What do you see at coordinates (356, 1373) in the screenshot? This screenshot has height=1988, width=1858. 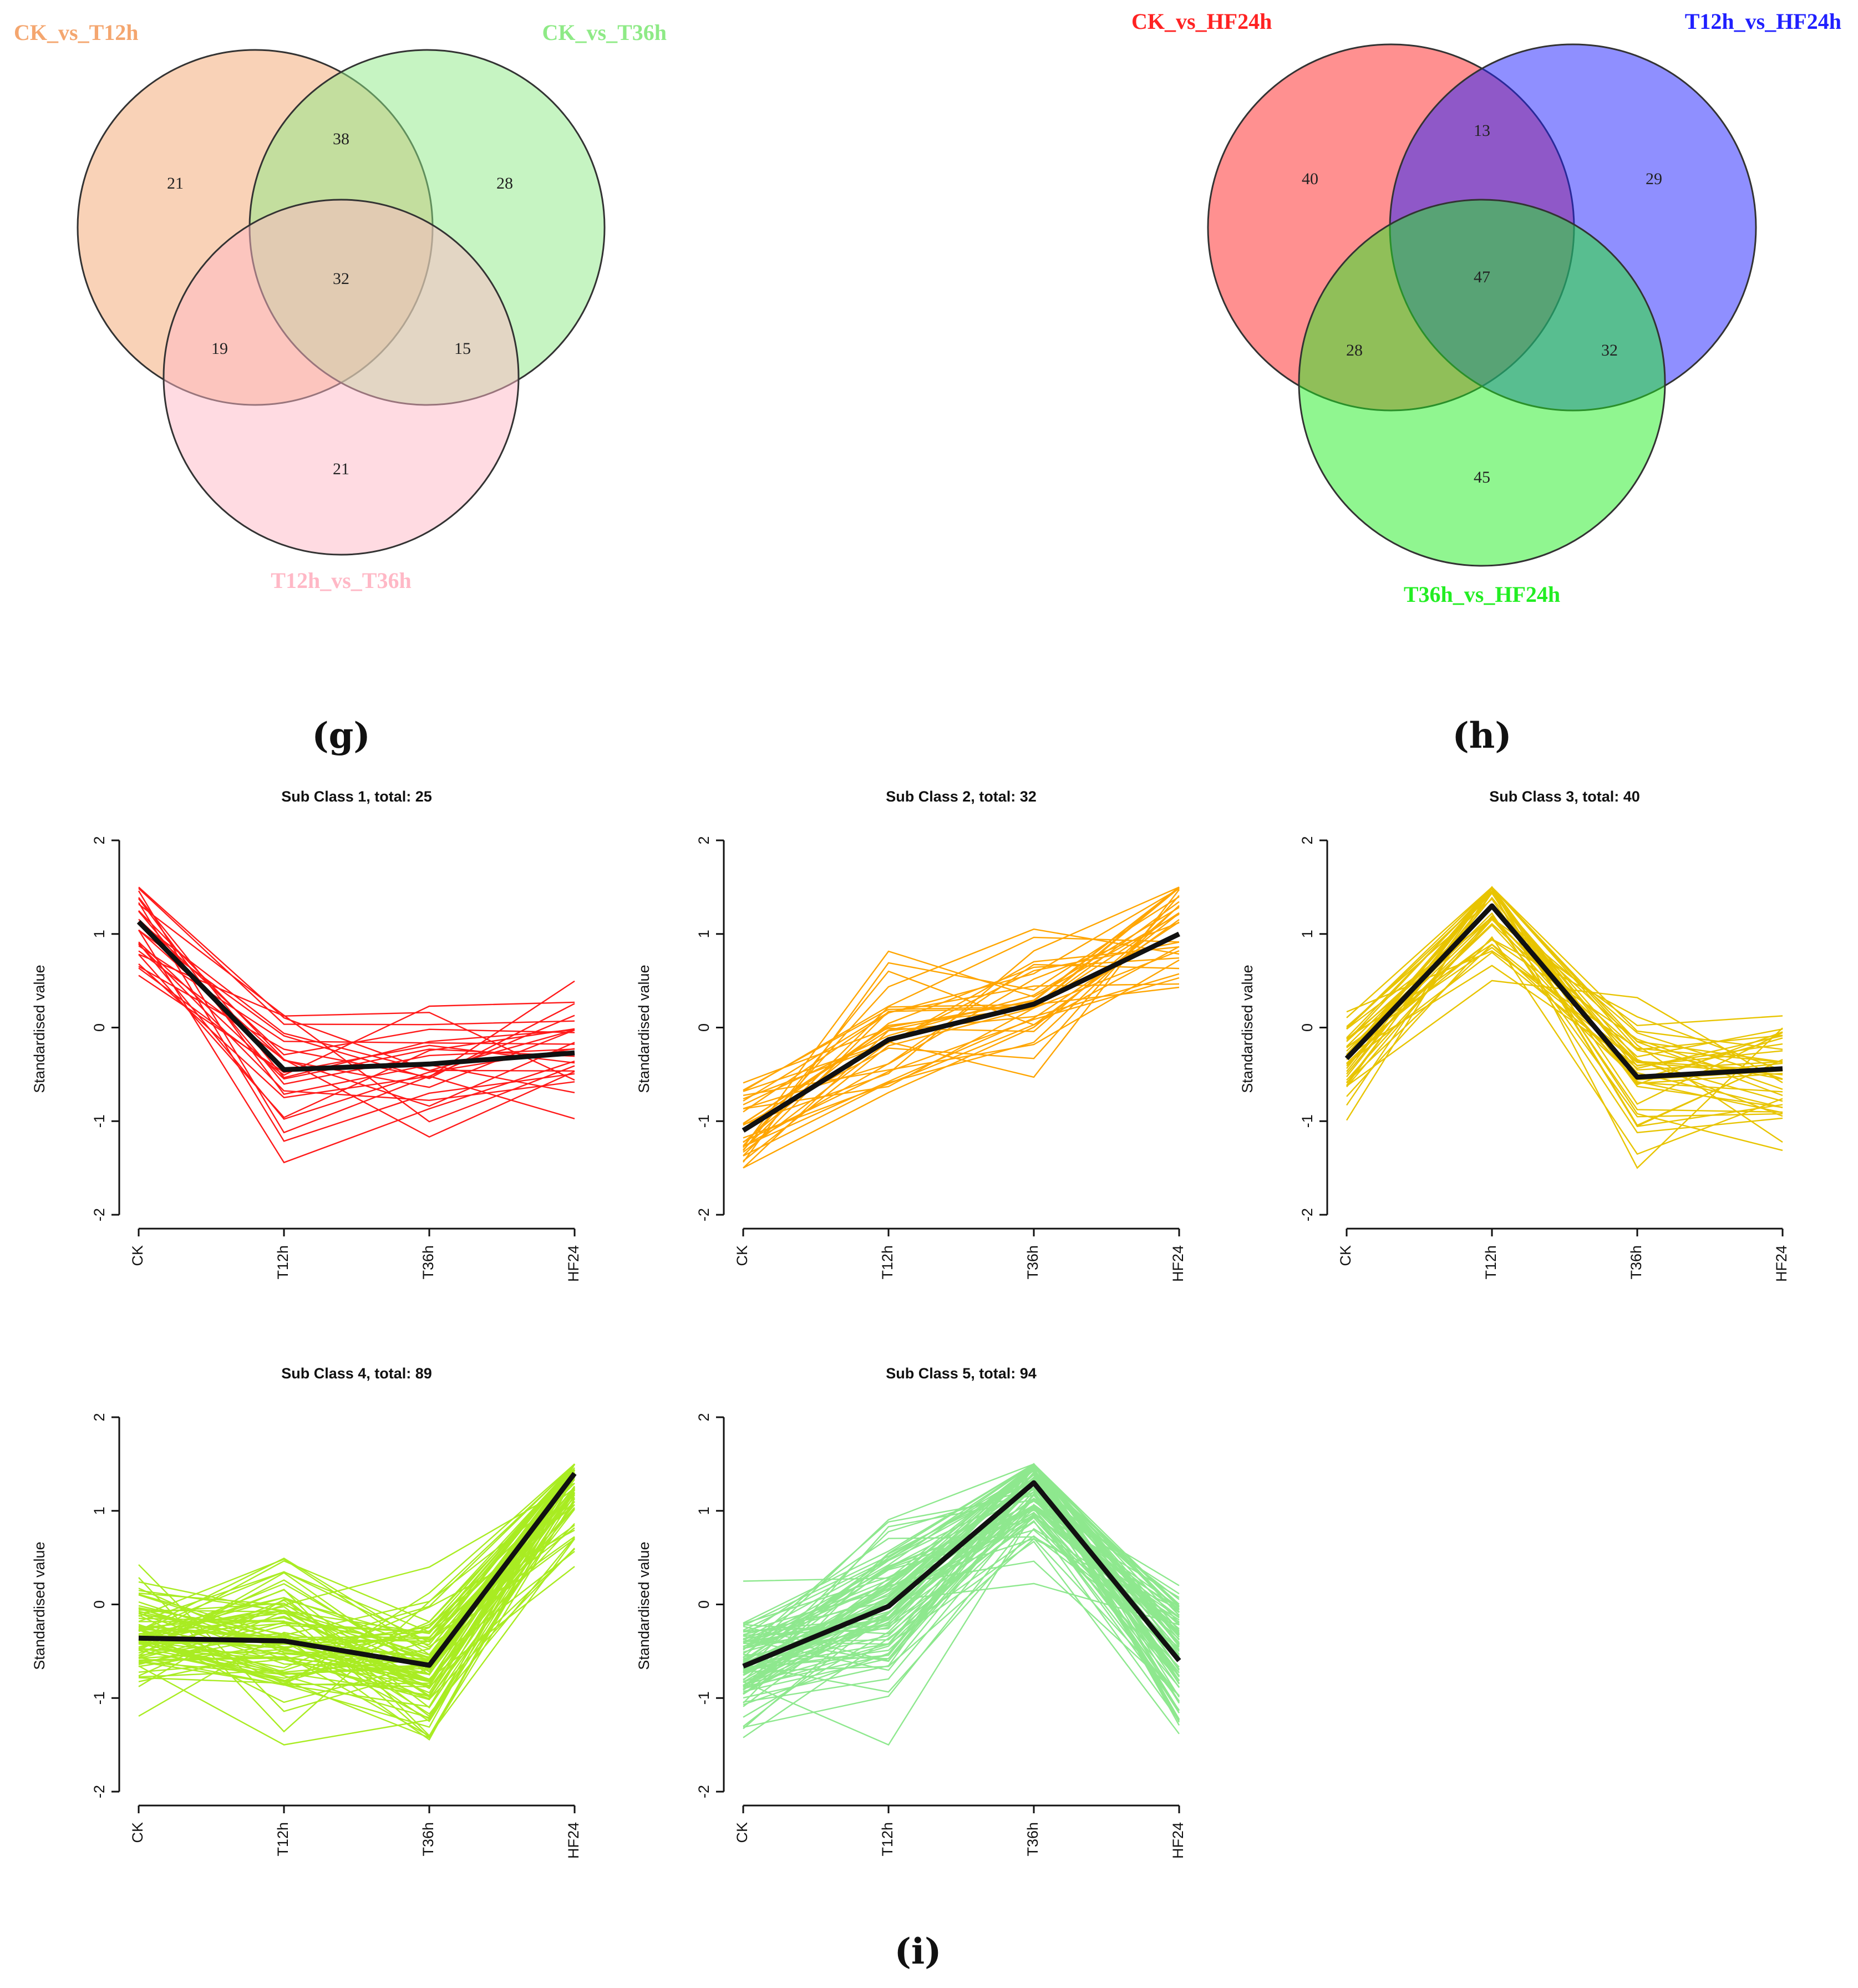 I see `plot-title: Sub Class 4, total: 89` at bounding box center [356, 1373].